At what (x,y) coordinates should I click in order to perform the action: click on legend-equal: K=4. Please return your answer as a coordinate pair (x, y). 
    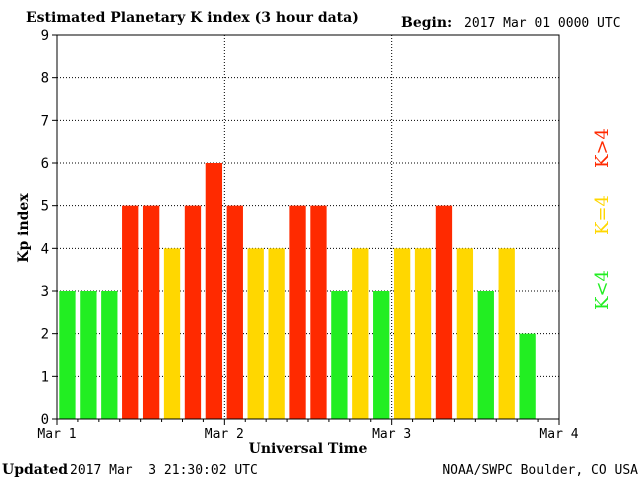
    Looking at the image, I should click on (602, 215).